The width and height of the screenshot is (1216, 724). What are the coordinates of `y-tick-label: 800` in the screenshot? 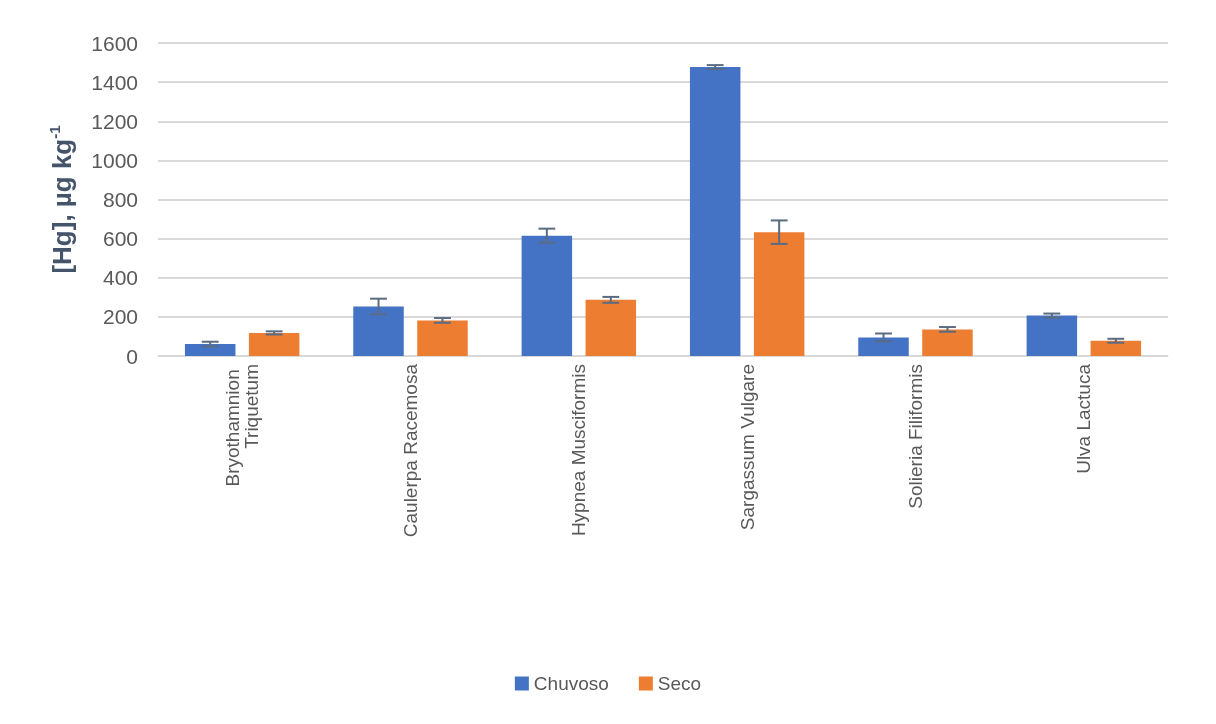 It's located at (120, 199).